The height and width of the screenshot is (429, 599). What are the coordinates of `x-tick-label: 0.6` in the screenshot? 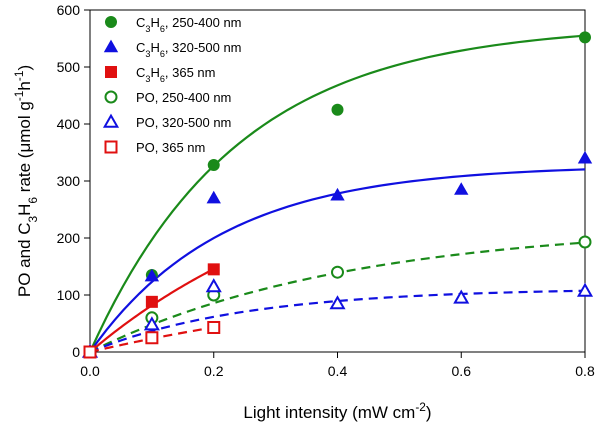 It's located at (462, 371).